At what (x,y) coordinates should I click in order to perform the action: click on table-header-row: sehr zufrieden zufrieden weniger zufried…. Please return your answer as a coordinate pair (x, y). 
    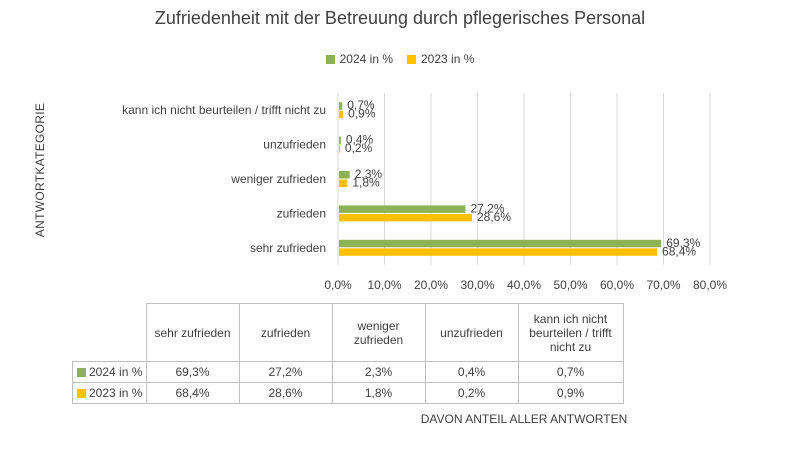
    Looking at the image, I should click on (348, 332).